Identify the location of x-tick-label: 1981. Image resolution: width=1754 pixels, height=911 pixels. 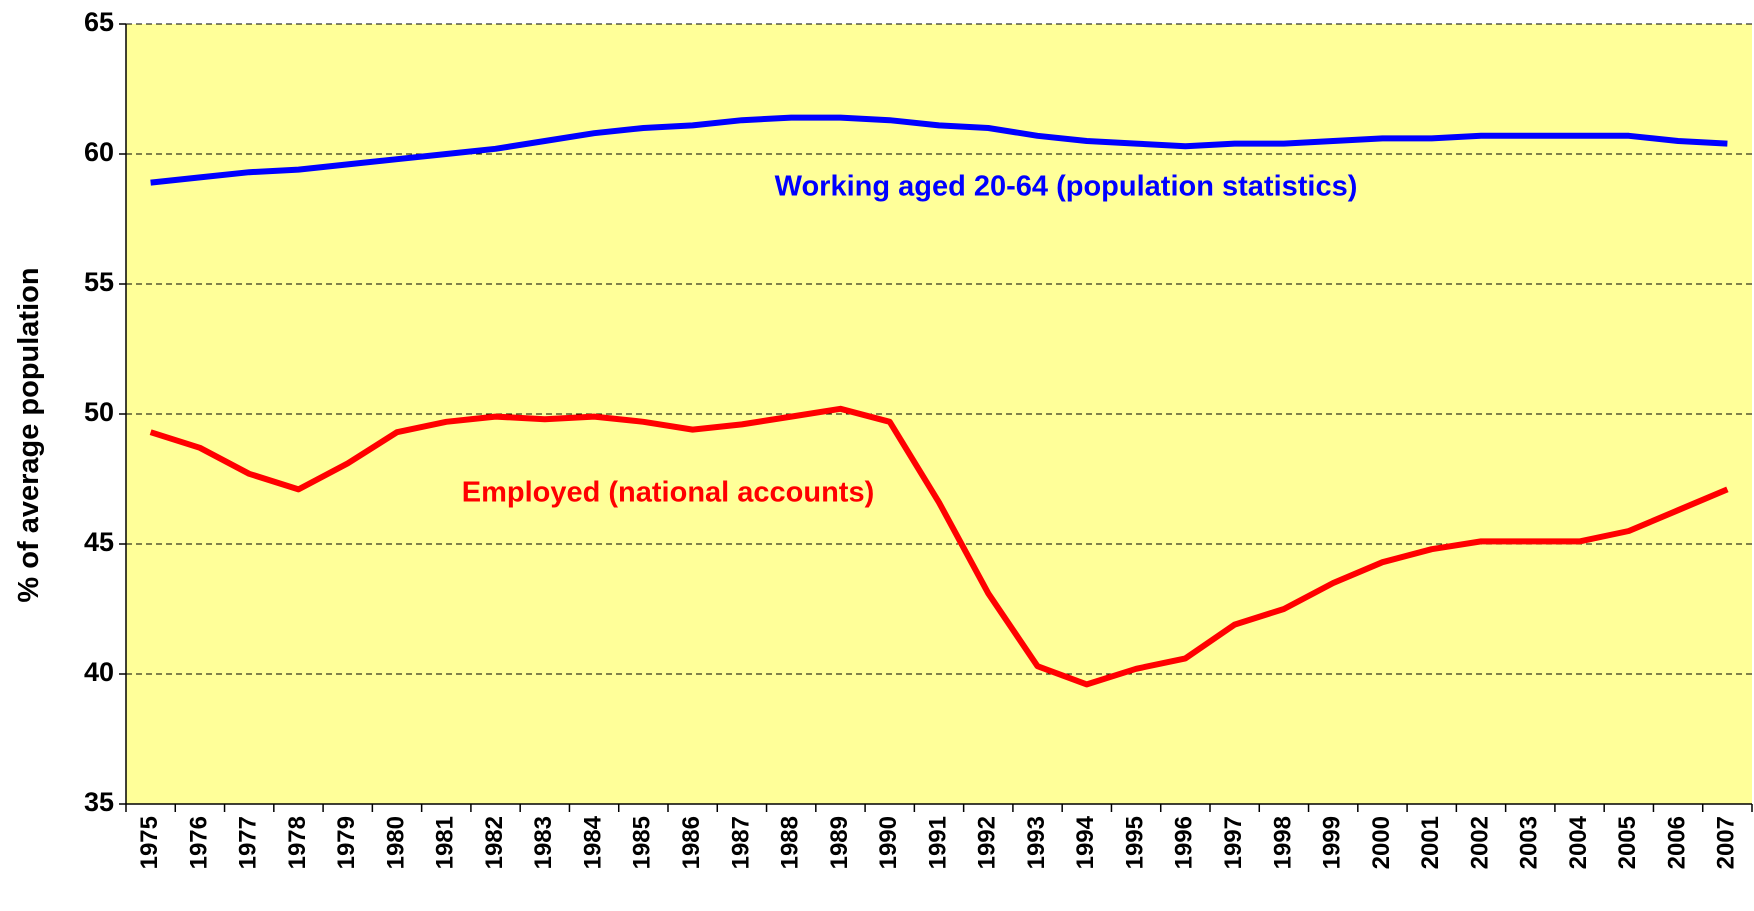
(445, 842).